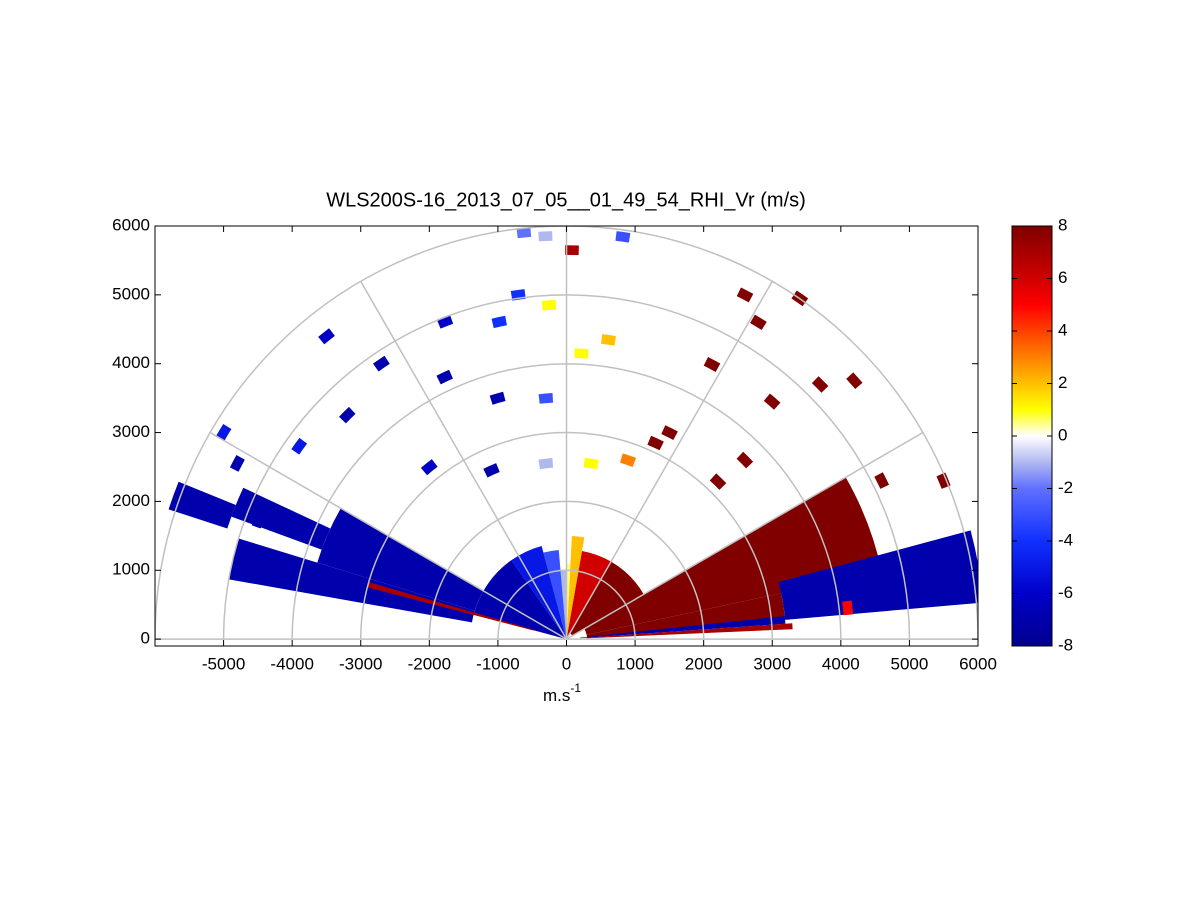 This screenshot has width=1201, height=901. Describe the element at coordinates (910, 663) in the screenshot. I see `x-tick-label: 5000` at that location.